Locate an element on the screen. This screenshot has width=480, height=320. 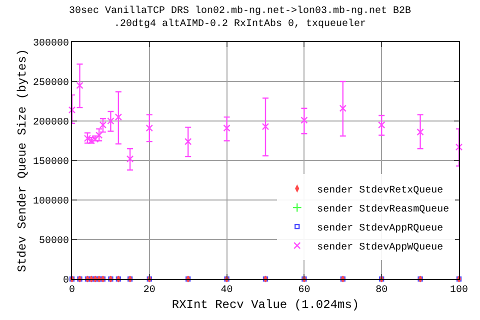
chart-subtitle: .20dtg4 altAIMD-0.2 RxIntAbs 0, txqueueler is located at coordinates (240, 24).